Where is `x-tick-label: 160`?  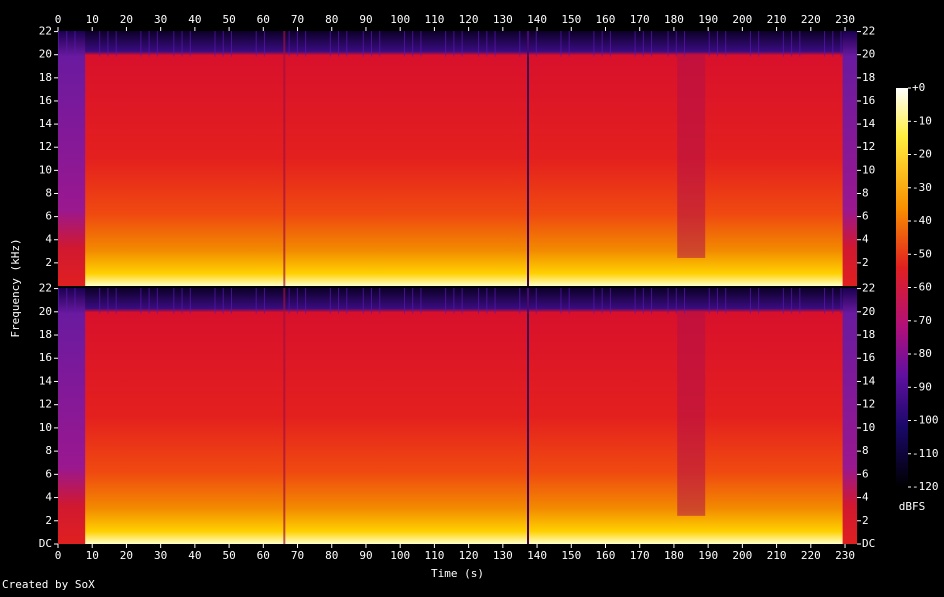
x-tick-label: 160 is located at coordinates (606, 19).